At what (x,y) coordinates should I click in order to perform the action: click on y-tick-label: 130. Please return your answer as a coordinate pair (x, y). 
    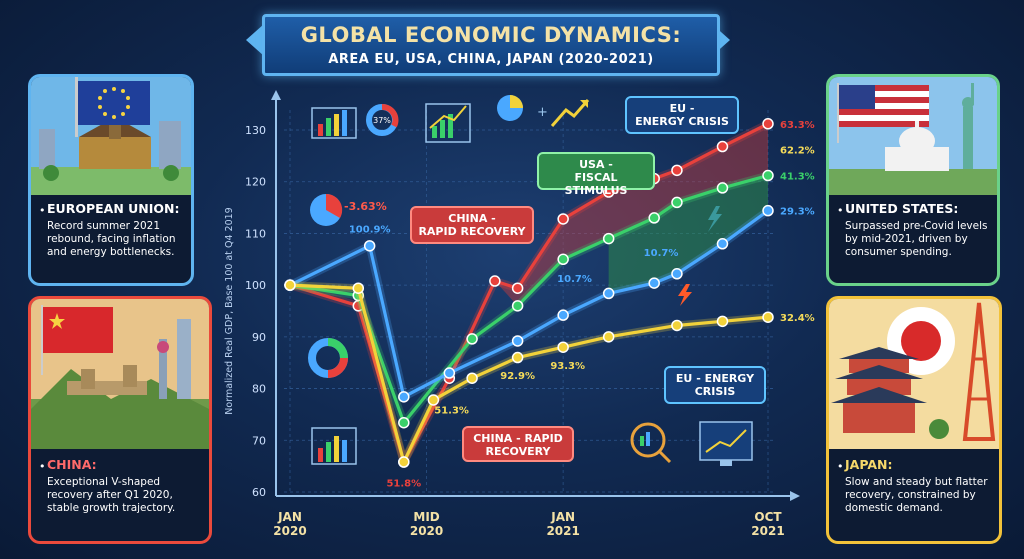
    Looking at the image, I should click on (255, 130).